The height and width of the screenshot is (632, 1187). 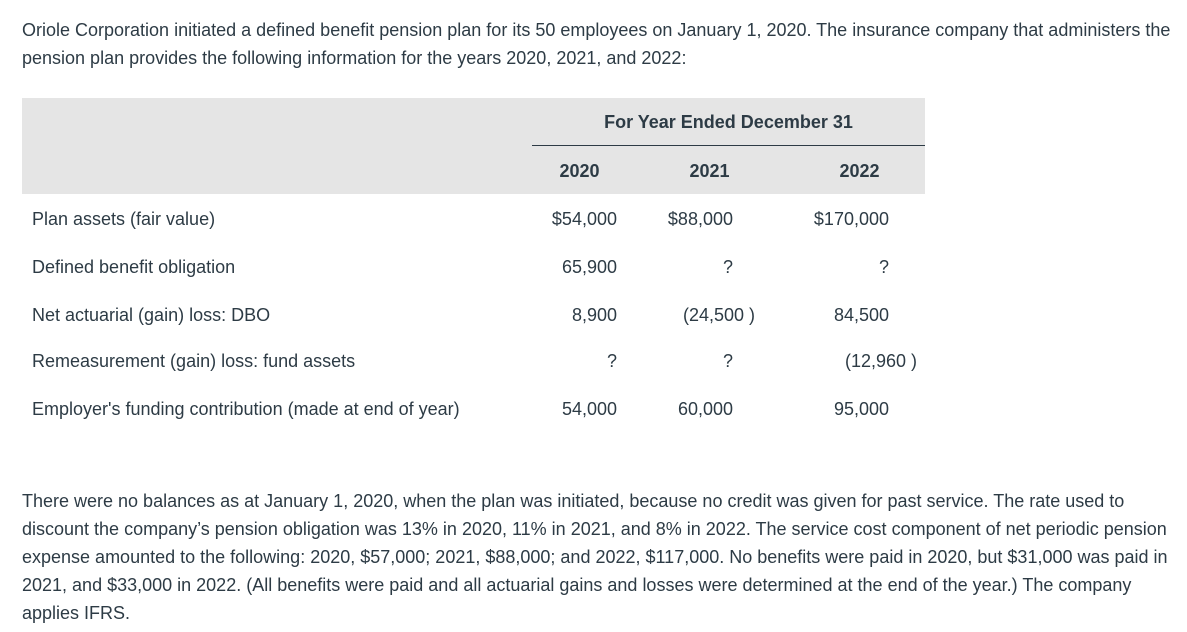 What do you see at coordinates (859, 171) in the screenshot?
I see `year-header-2022: 2022` at bounding box center [859, 171].